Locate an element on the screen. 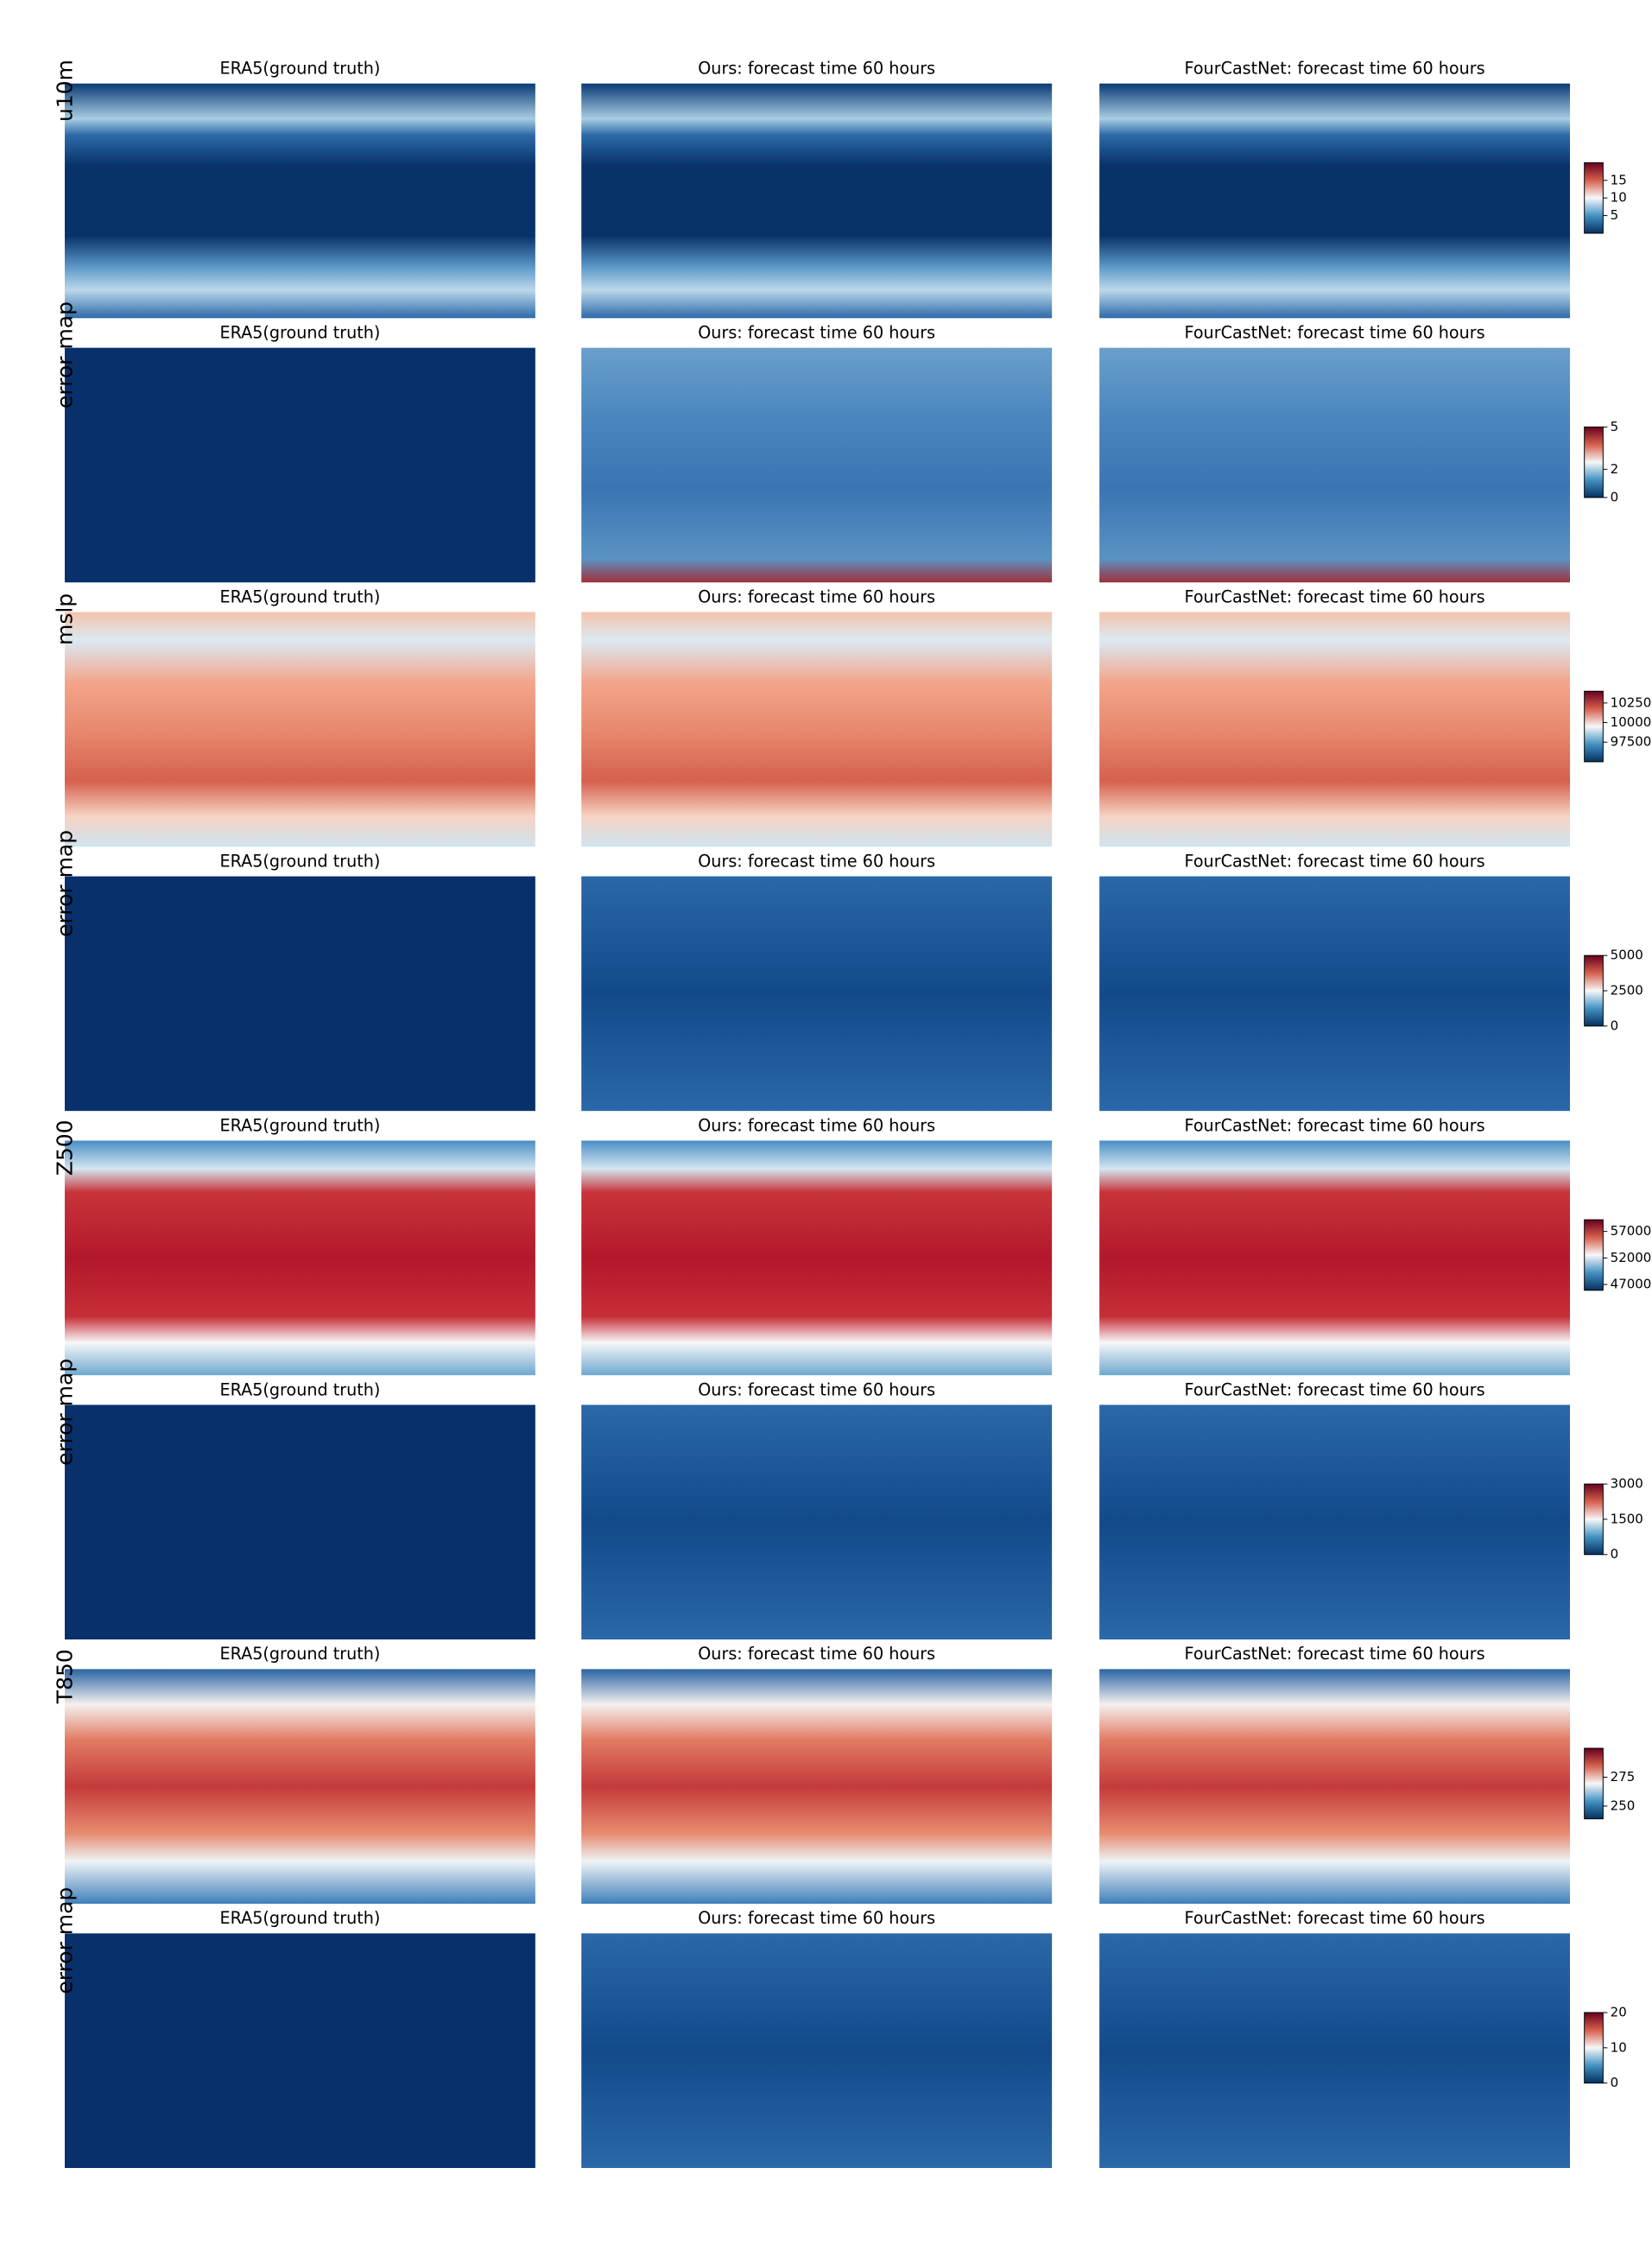 This screenshot has height=2257, width=1652. colorbar-tick-label: 57000 is located at coordinates (1631, 1231).